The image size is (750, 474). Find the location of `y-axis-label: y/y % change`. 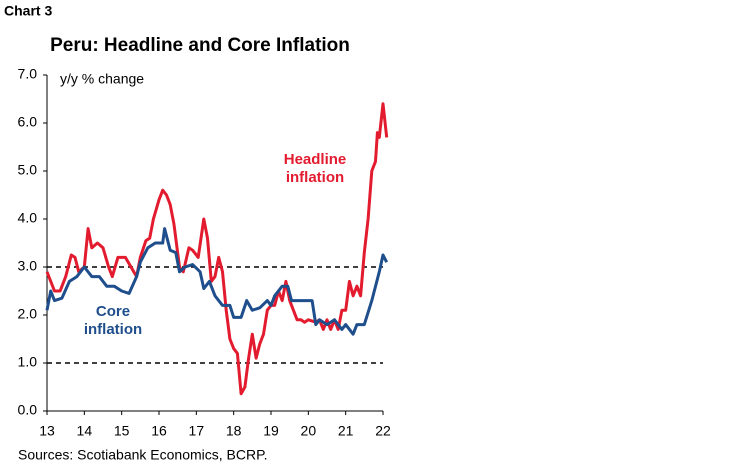

y-axis-label: y/y % change is located at coordinates (102, 79).